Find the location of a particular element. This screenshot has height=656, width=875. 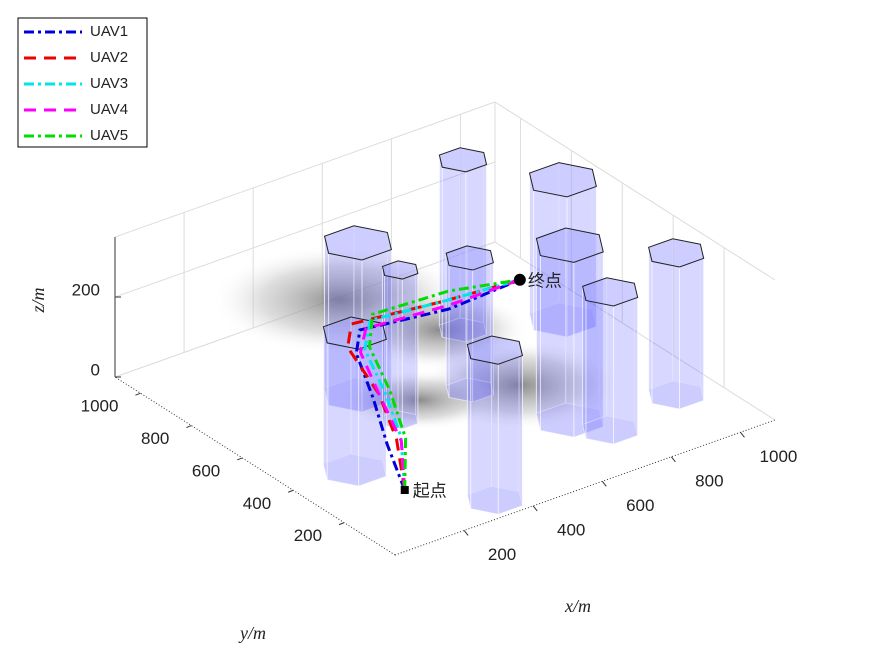

y-tick-label: 1000 is located at coordinates (100, 406).